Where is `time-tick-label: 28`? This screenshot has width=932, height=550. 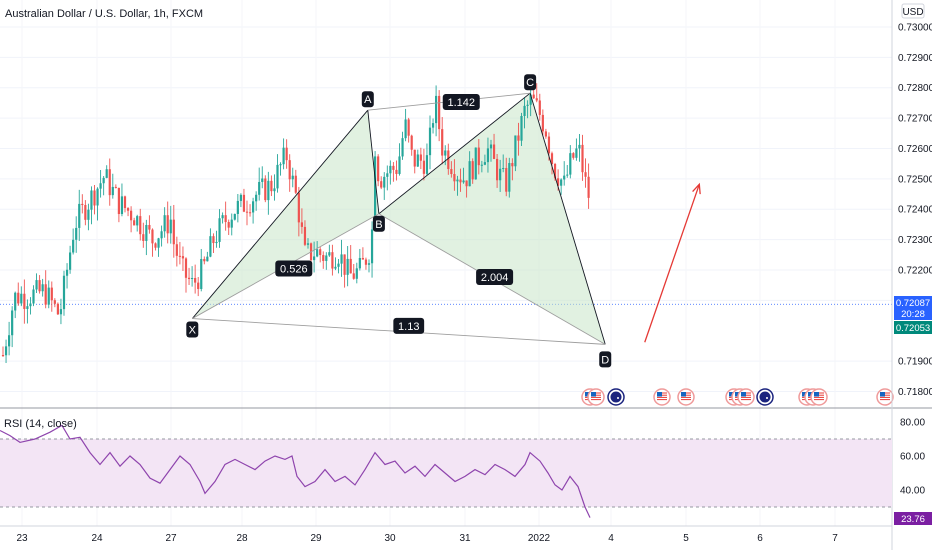 time-tick-label: 28 is located at coordinates (242, 538).